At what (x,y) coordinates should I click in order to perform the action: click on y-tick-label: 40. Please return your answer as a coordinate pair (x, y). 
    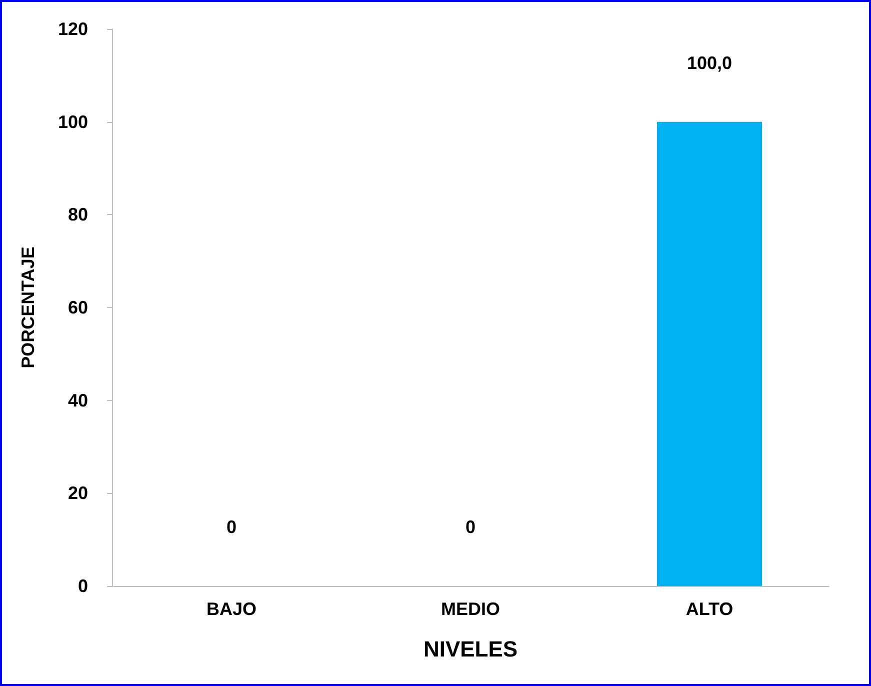
    Looking at the image, I should click on (78, 400).